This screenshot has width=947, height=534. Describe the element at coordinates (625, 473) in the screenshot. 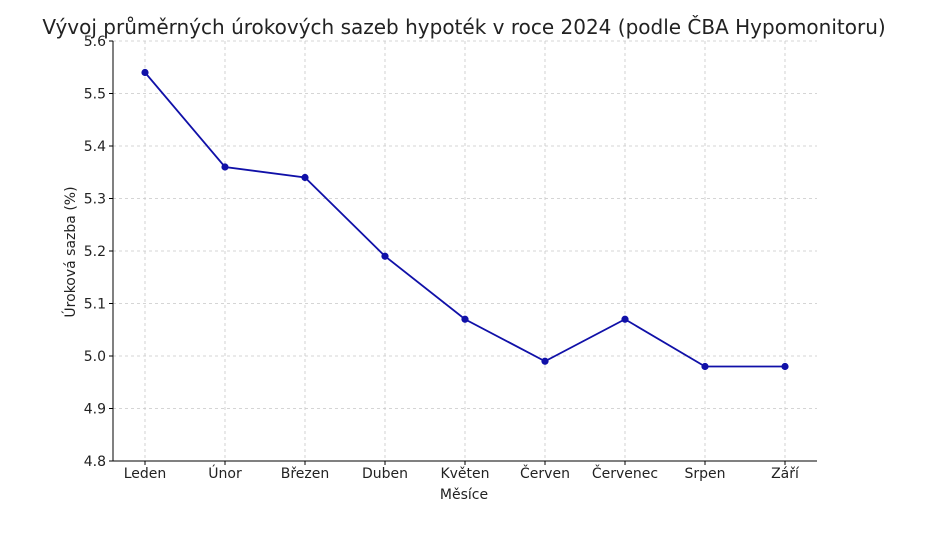

I see `x-tick-label: Červenec` at that location.